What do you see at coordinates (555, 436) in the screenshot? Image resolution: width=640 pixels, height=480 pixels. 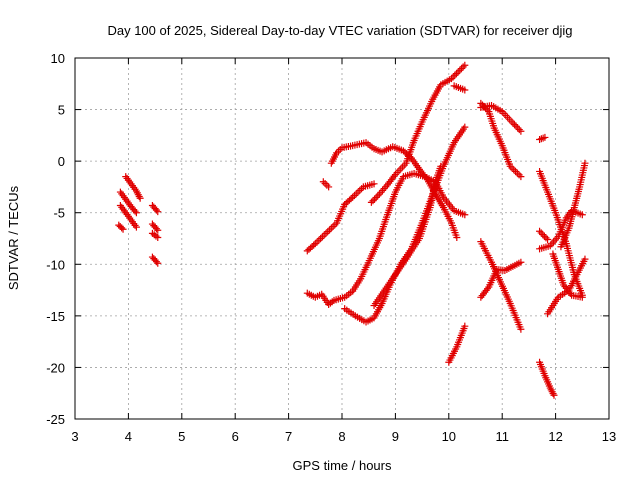 I see `x-tick-label: 12` at bounding box center [555, 436].